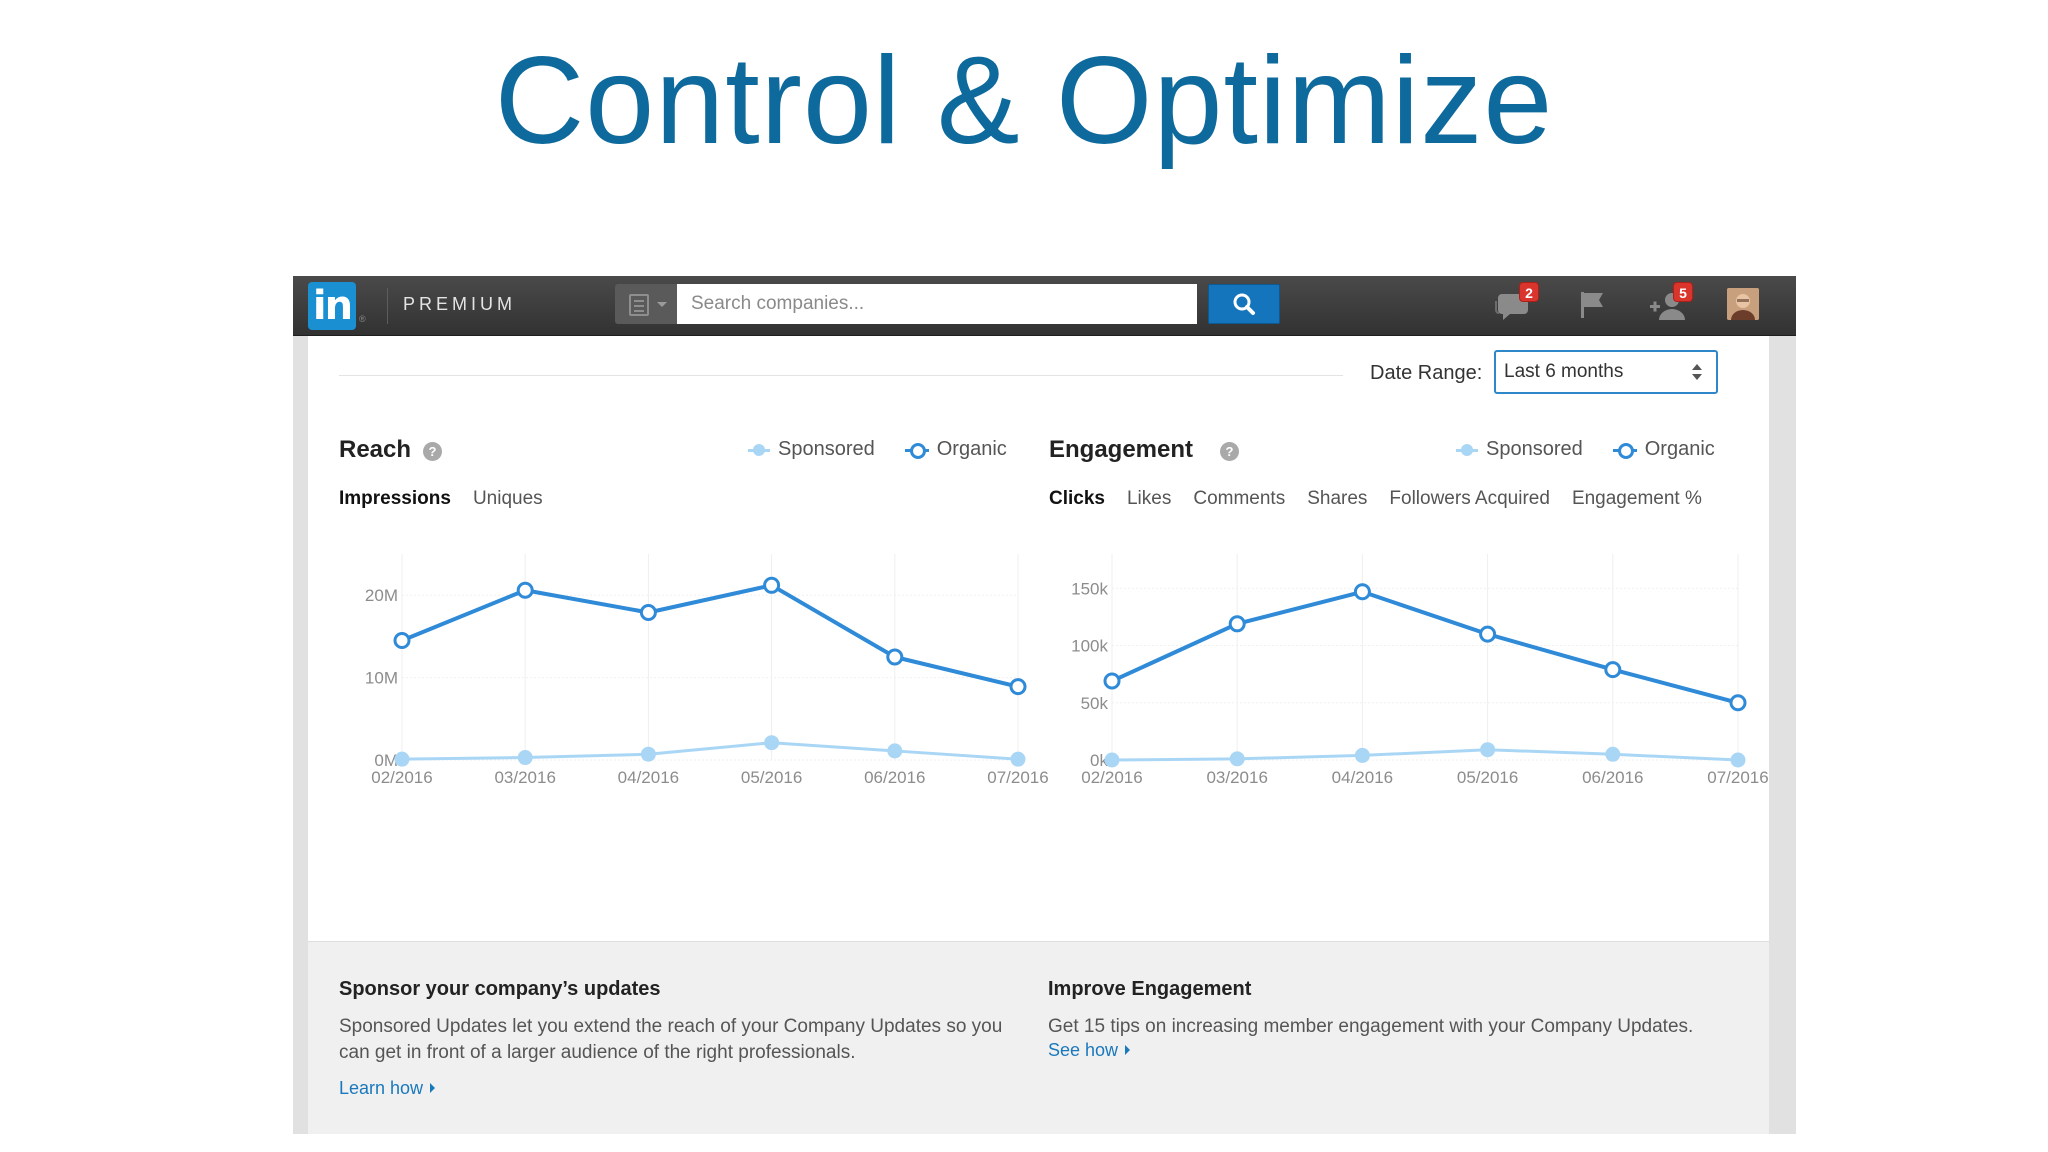 The image size is (2048, 1152). I want to click on search-type-dropdown, so click(646, 304).